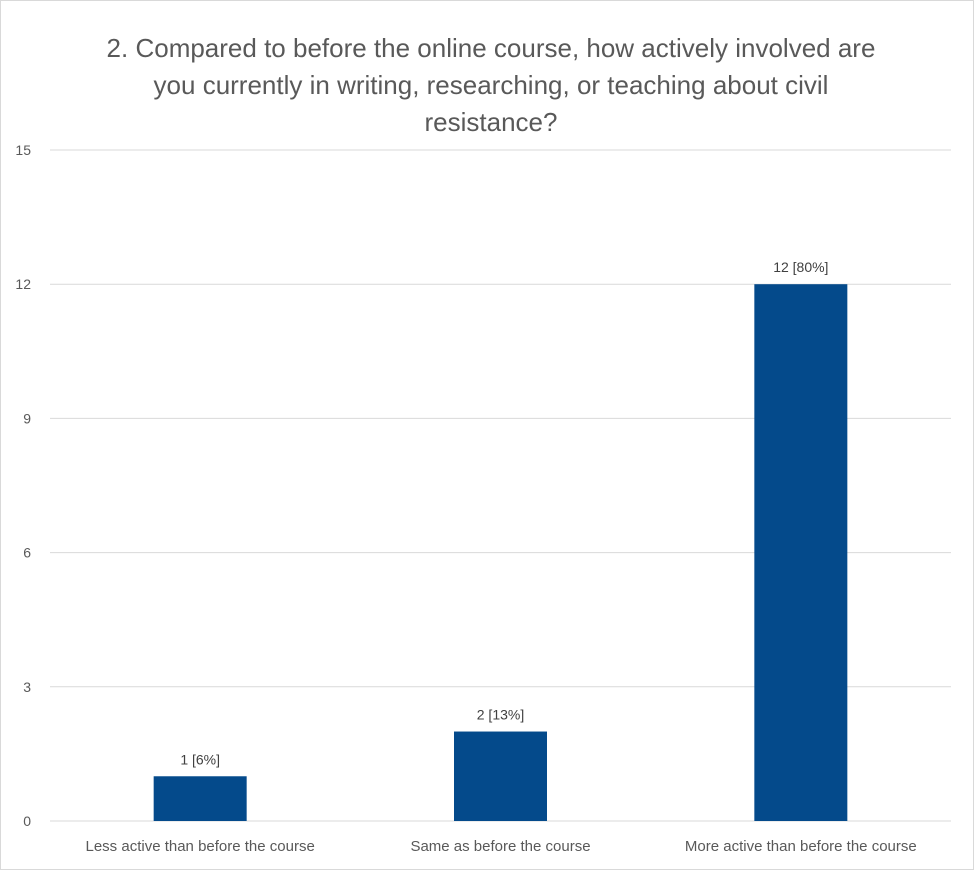 The width and height of the screenshot is (974, 870). Describe the element at coordinates (500, 715) in the screenshot. I see `data-label: 2 [13%]` at that location.